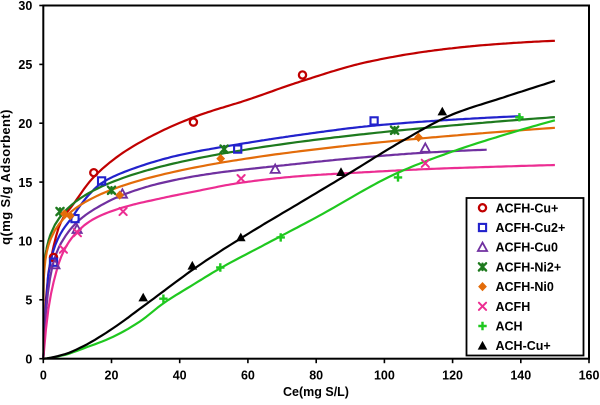 This screenshot has height=405, width=600. Describe the element at coordinates (316, 392) in the screenshot. I see `svg-text: Ce(mg S/L)` at that location.